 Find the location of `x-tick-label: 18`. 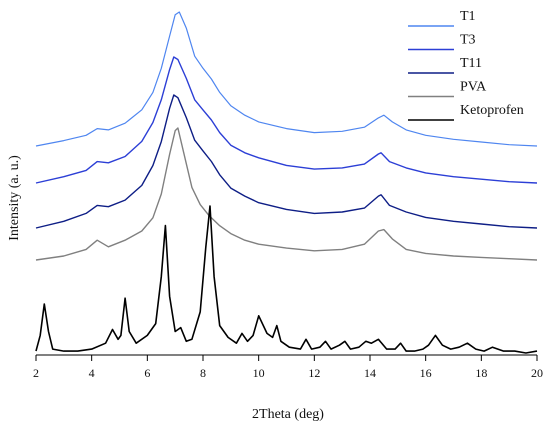

x-tick-label: 18 is located at coordinates (481, 373).